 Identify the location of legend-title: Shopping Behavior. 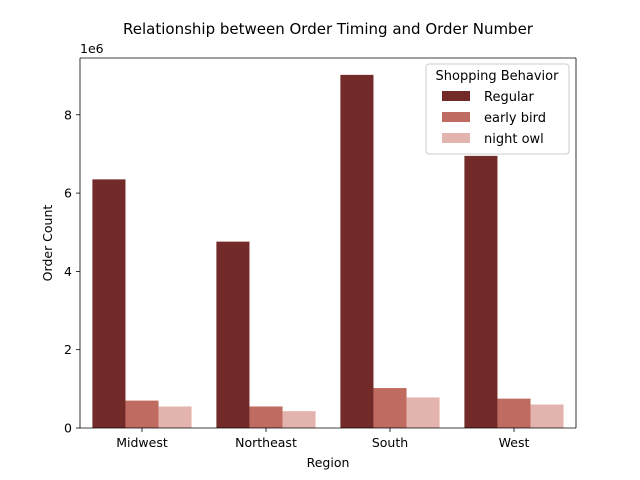
(498, 76).